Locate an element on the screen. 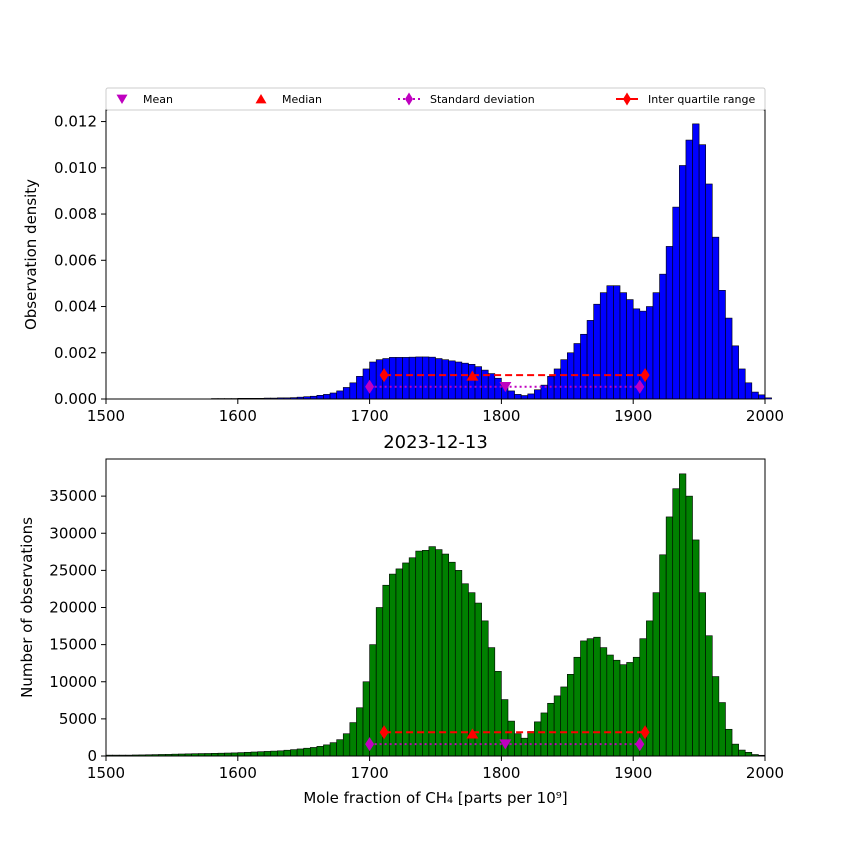  chart-title: 2023-12-13 is located at coordinates (435, 442).